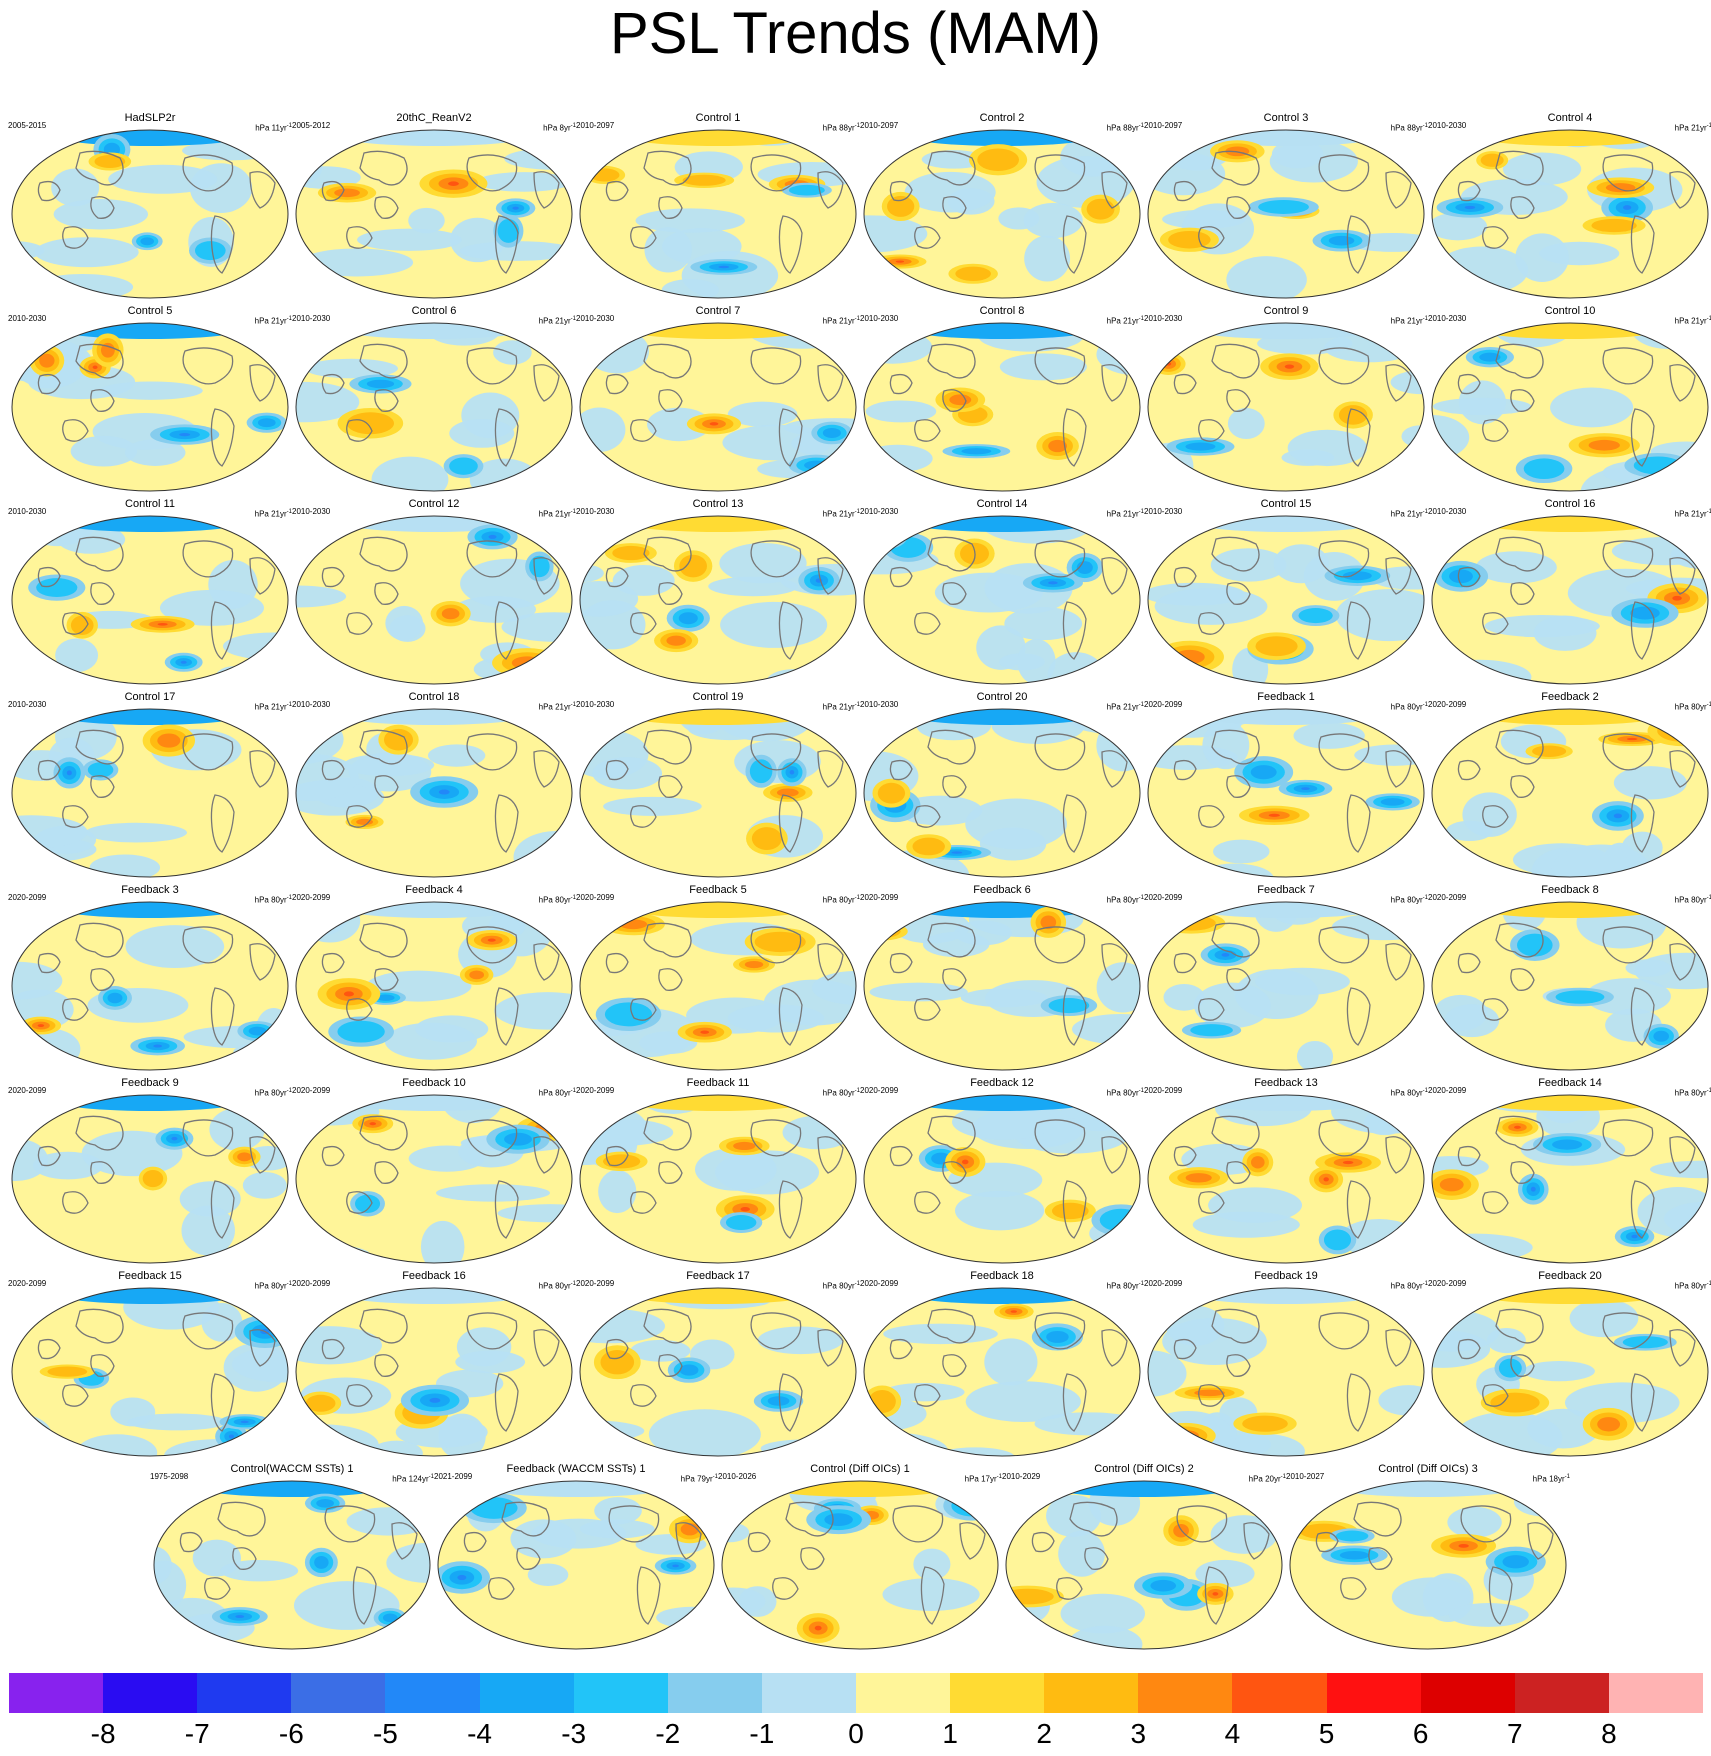 Image resolution: width=1711 pixels, height=1756 pixels. I want to click on panel-title: Feedback 4, so click(434, 890).